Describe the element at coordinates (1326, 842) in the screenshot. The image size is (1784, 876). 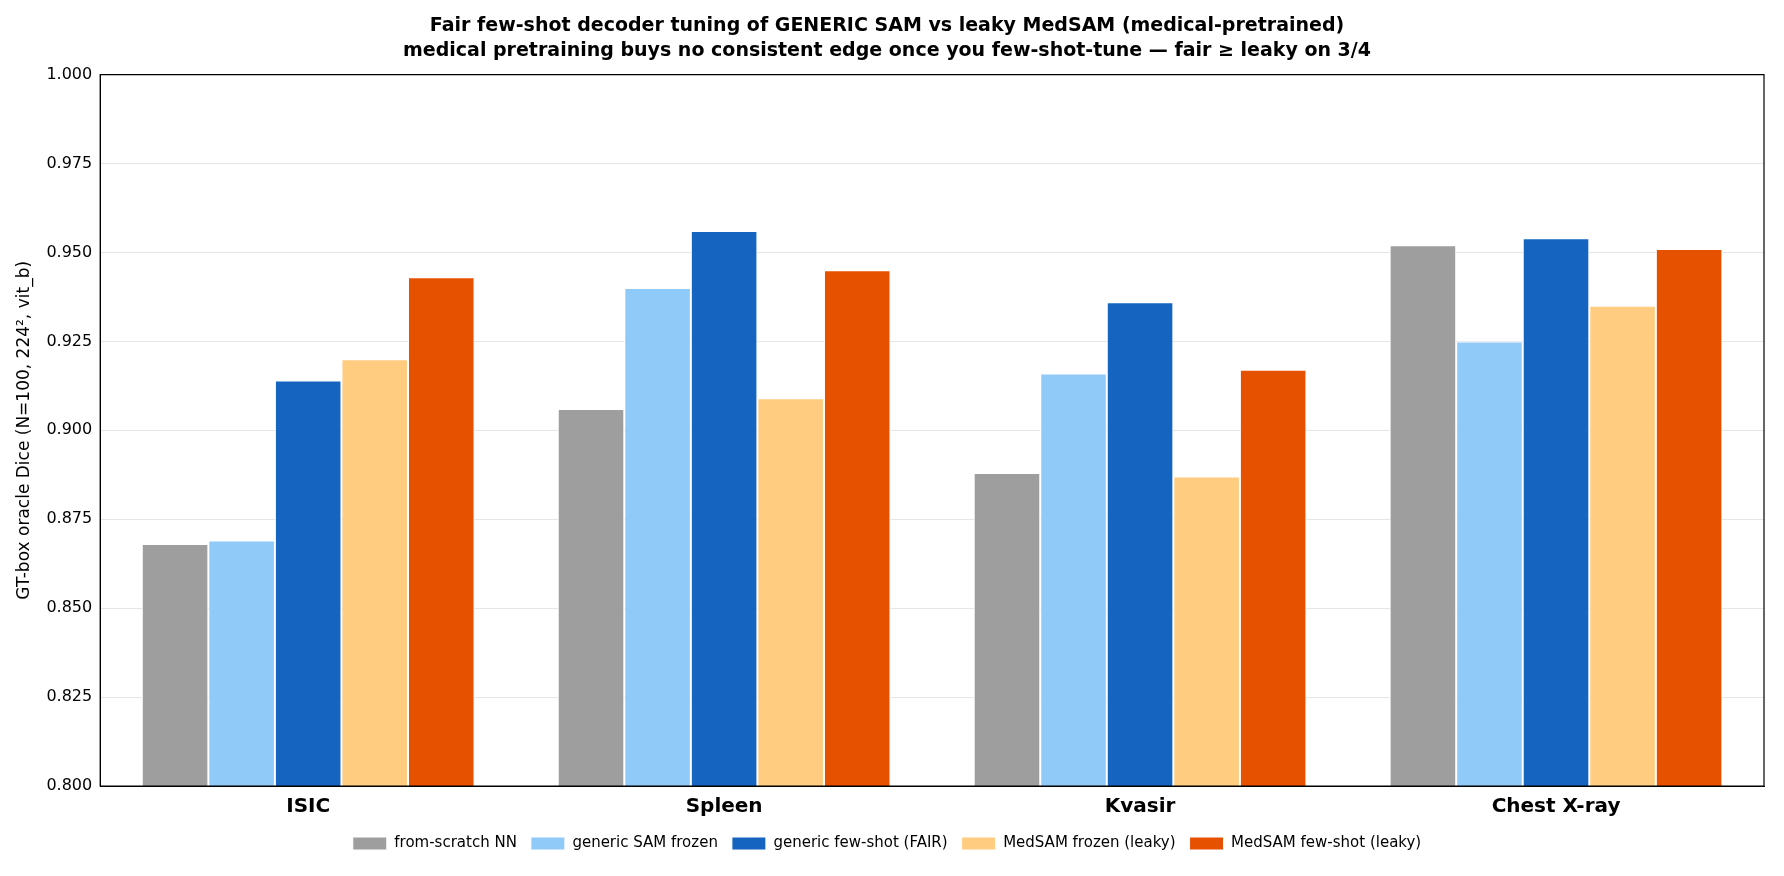
I see `legend-label: MedSAM few-shot (leaky)` at that location.